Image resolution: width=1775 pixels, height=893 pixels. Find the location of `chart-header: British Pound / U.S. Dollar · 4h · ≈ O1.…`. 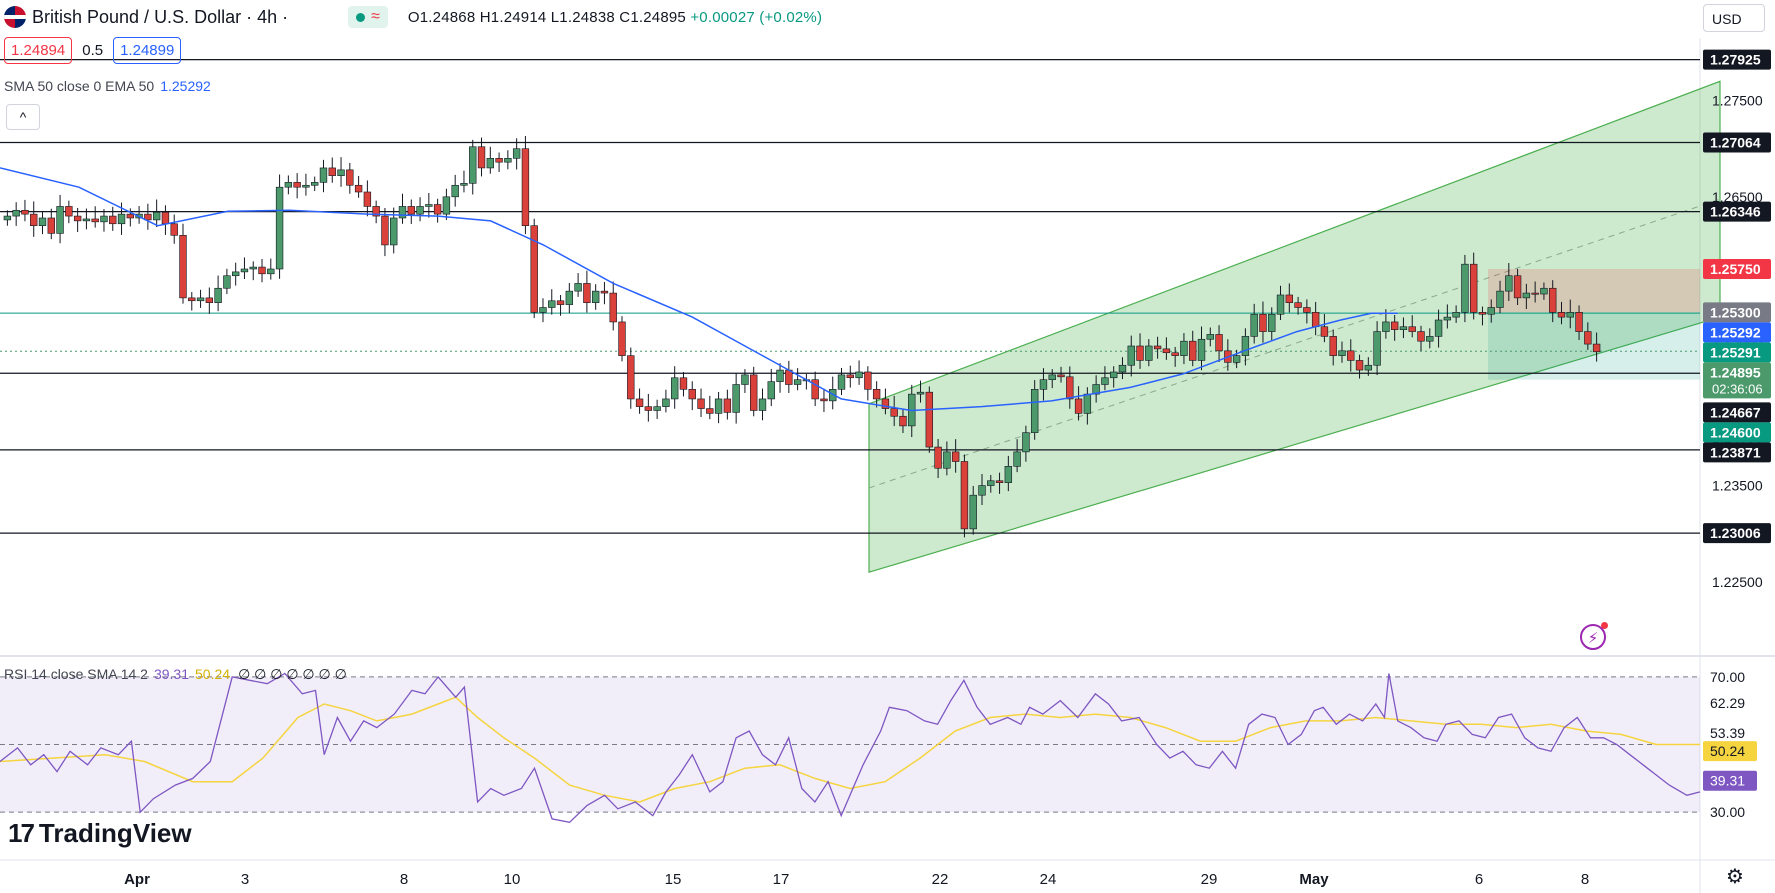

chart-header: British Pound / U.S. Dollar · 4h · ≈ O1.… is located at coordinates (411, 17).